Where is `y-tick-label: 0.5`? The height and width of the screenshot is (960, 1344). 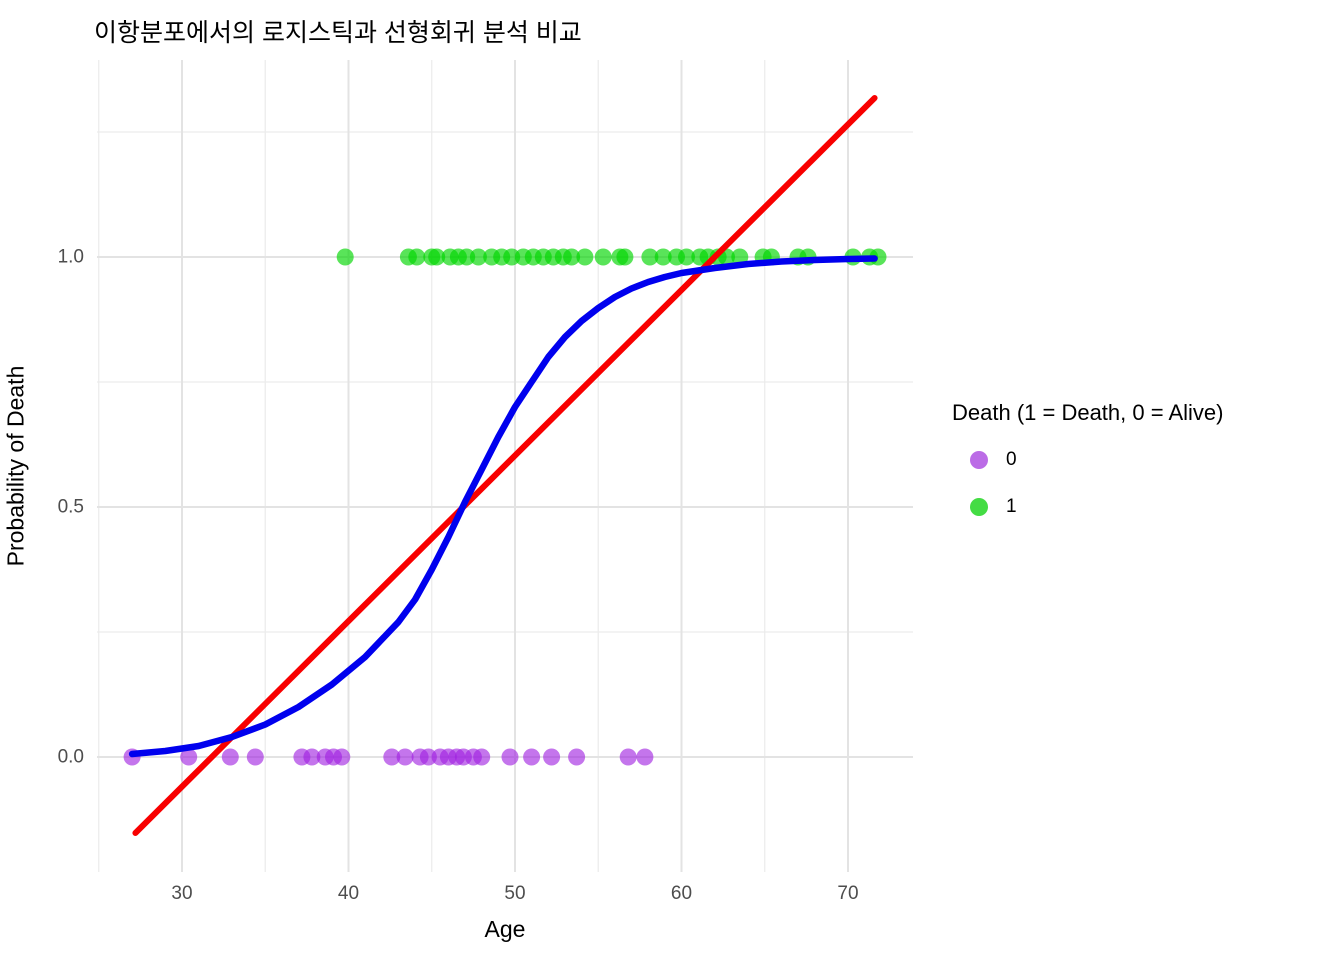 y-tick-label: 0.5 is located at coordinates (70, 507).